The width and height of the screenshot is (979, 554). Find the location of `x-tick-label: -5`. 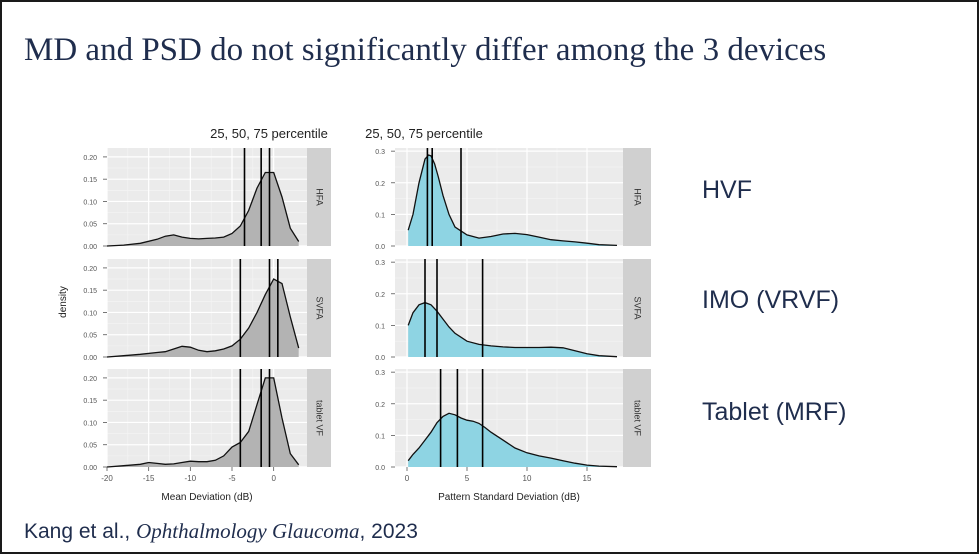

x-tick-label: -5 is located at coordinates (232, 478).